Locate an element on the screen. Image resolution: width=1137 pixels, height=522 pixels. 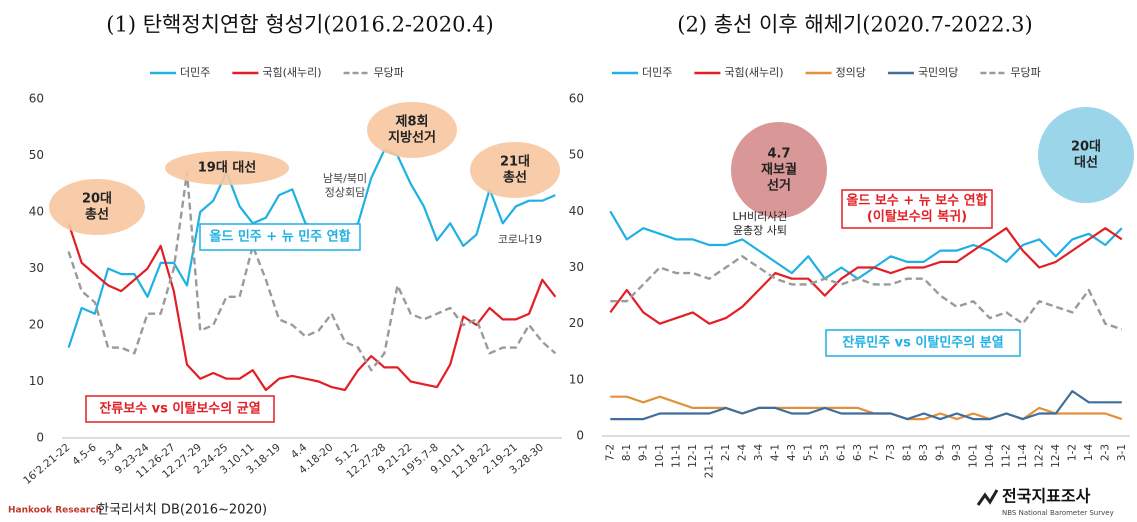
x-tick-label: 1-2 is located at coordinates (1072, 452).